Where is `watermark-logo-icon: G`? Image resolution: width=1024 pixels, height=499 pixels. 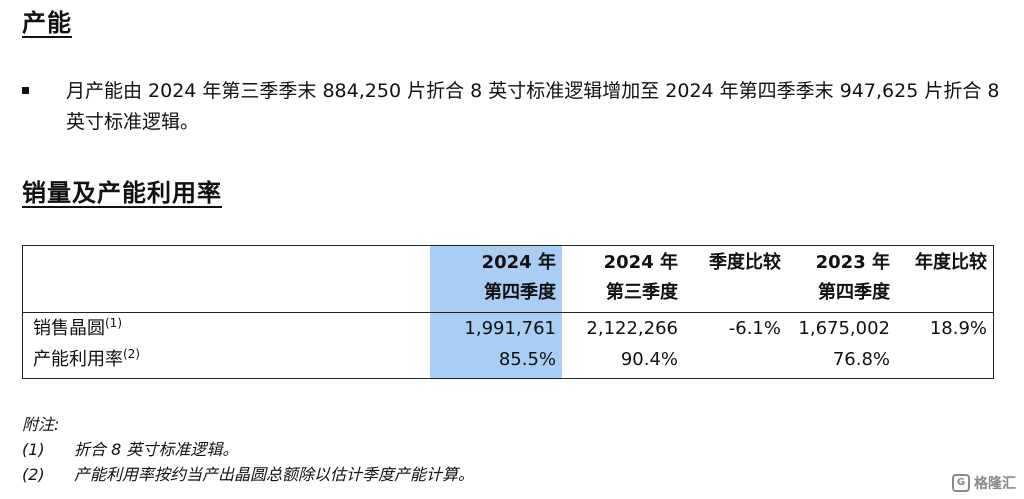
watermark-logo-icon: G is located at coordinates (961, 483).